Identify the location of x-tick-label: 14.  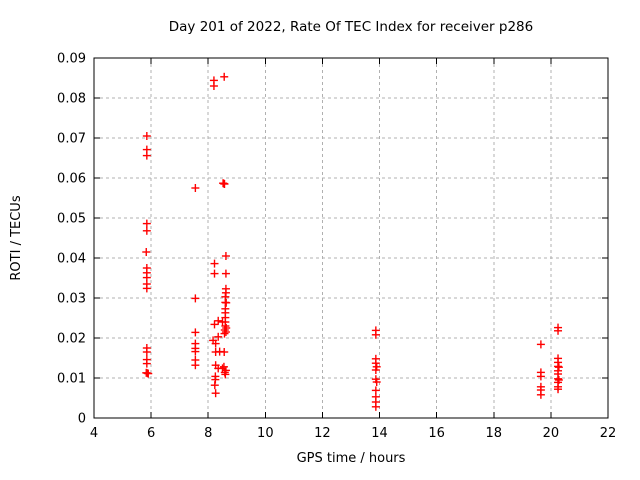
(379, 433).